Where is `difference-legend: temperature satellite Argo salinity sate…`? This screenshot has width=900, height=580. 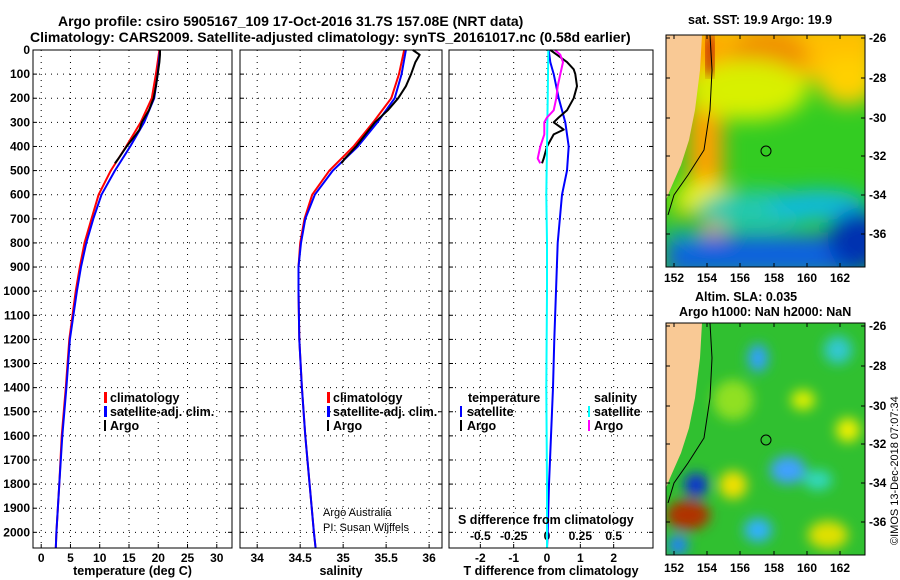
difference-legend: temperature satellite Argo salinity sate… is located at coordinates (549, 459).